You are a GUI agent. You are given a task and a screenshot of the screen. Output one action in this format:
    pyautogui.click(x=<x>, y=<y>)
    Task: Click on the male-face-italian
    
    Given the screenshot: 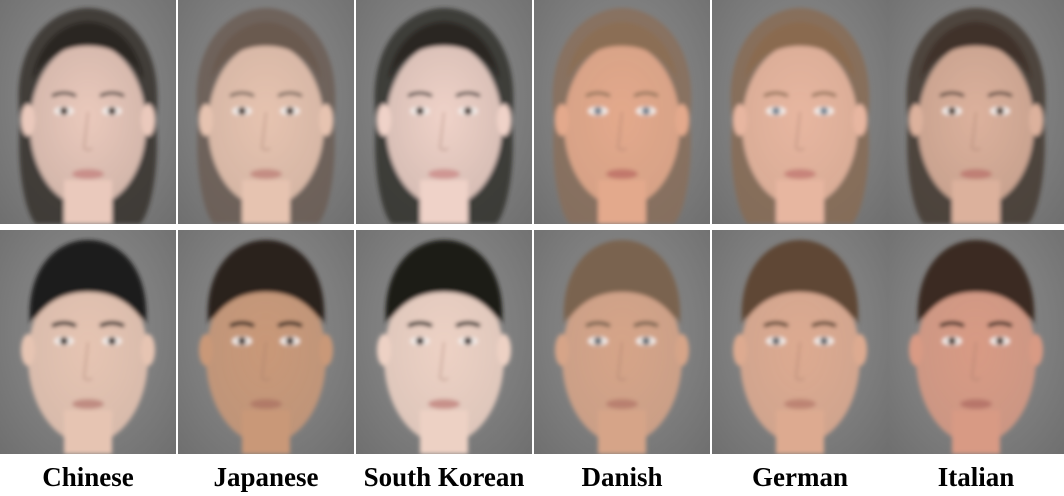 What is the action you would take?
    pyautogui.click(x=976, y=342)
    